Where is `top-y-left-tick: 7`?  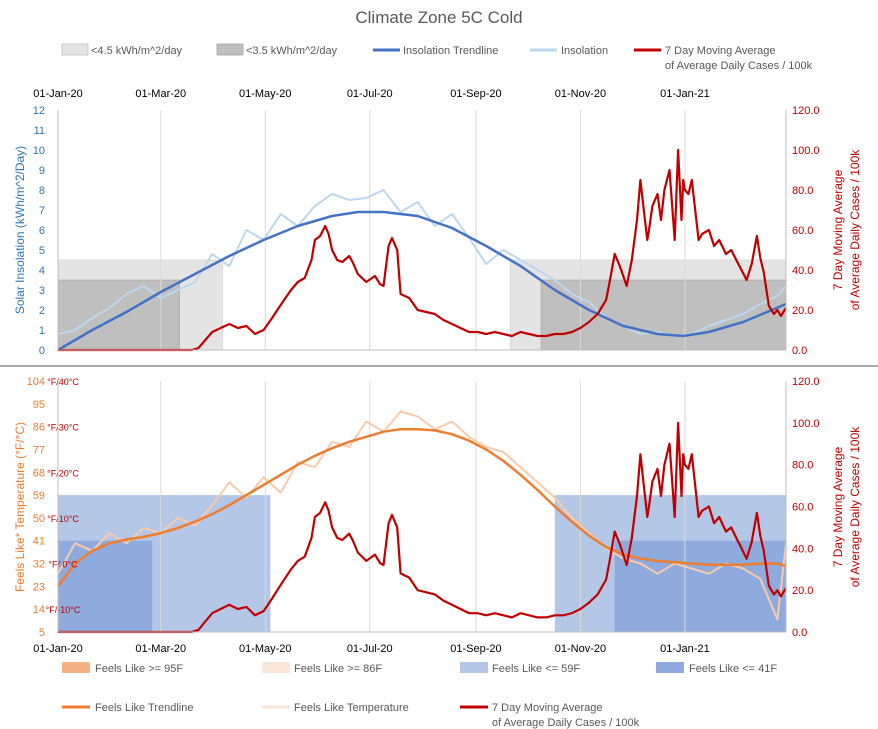 top-y-left-tick: 7 is located at coordinates (42, 211).